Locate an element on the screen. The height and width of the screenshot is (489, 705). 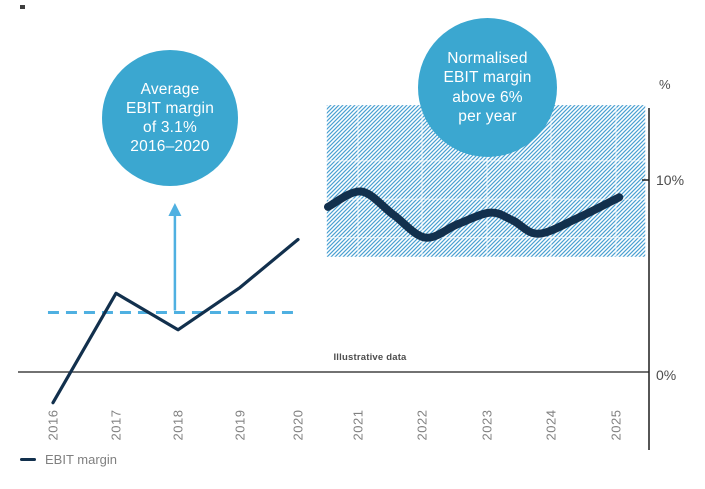
legend-line-swatch is located at coordinates (28, 459).